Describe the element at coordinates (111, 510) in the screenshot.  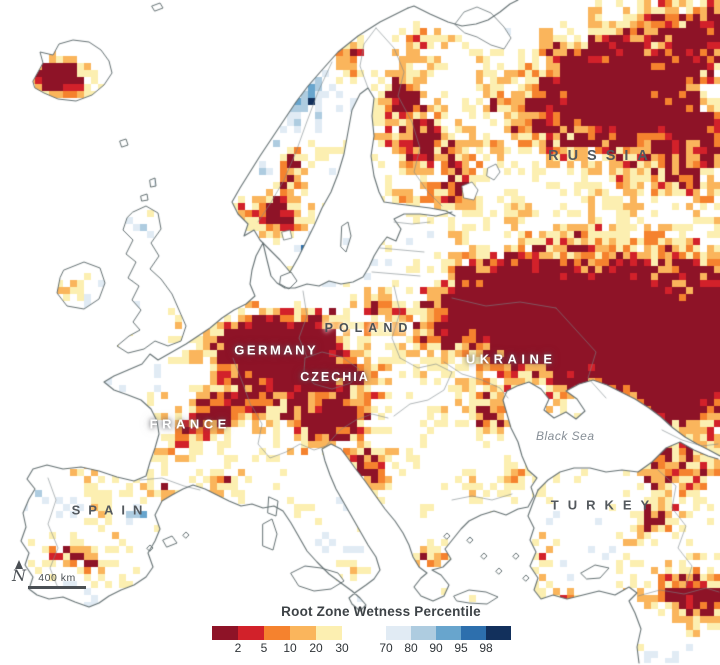
I see `map-label-spain: SPAIN` at that location.